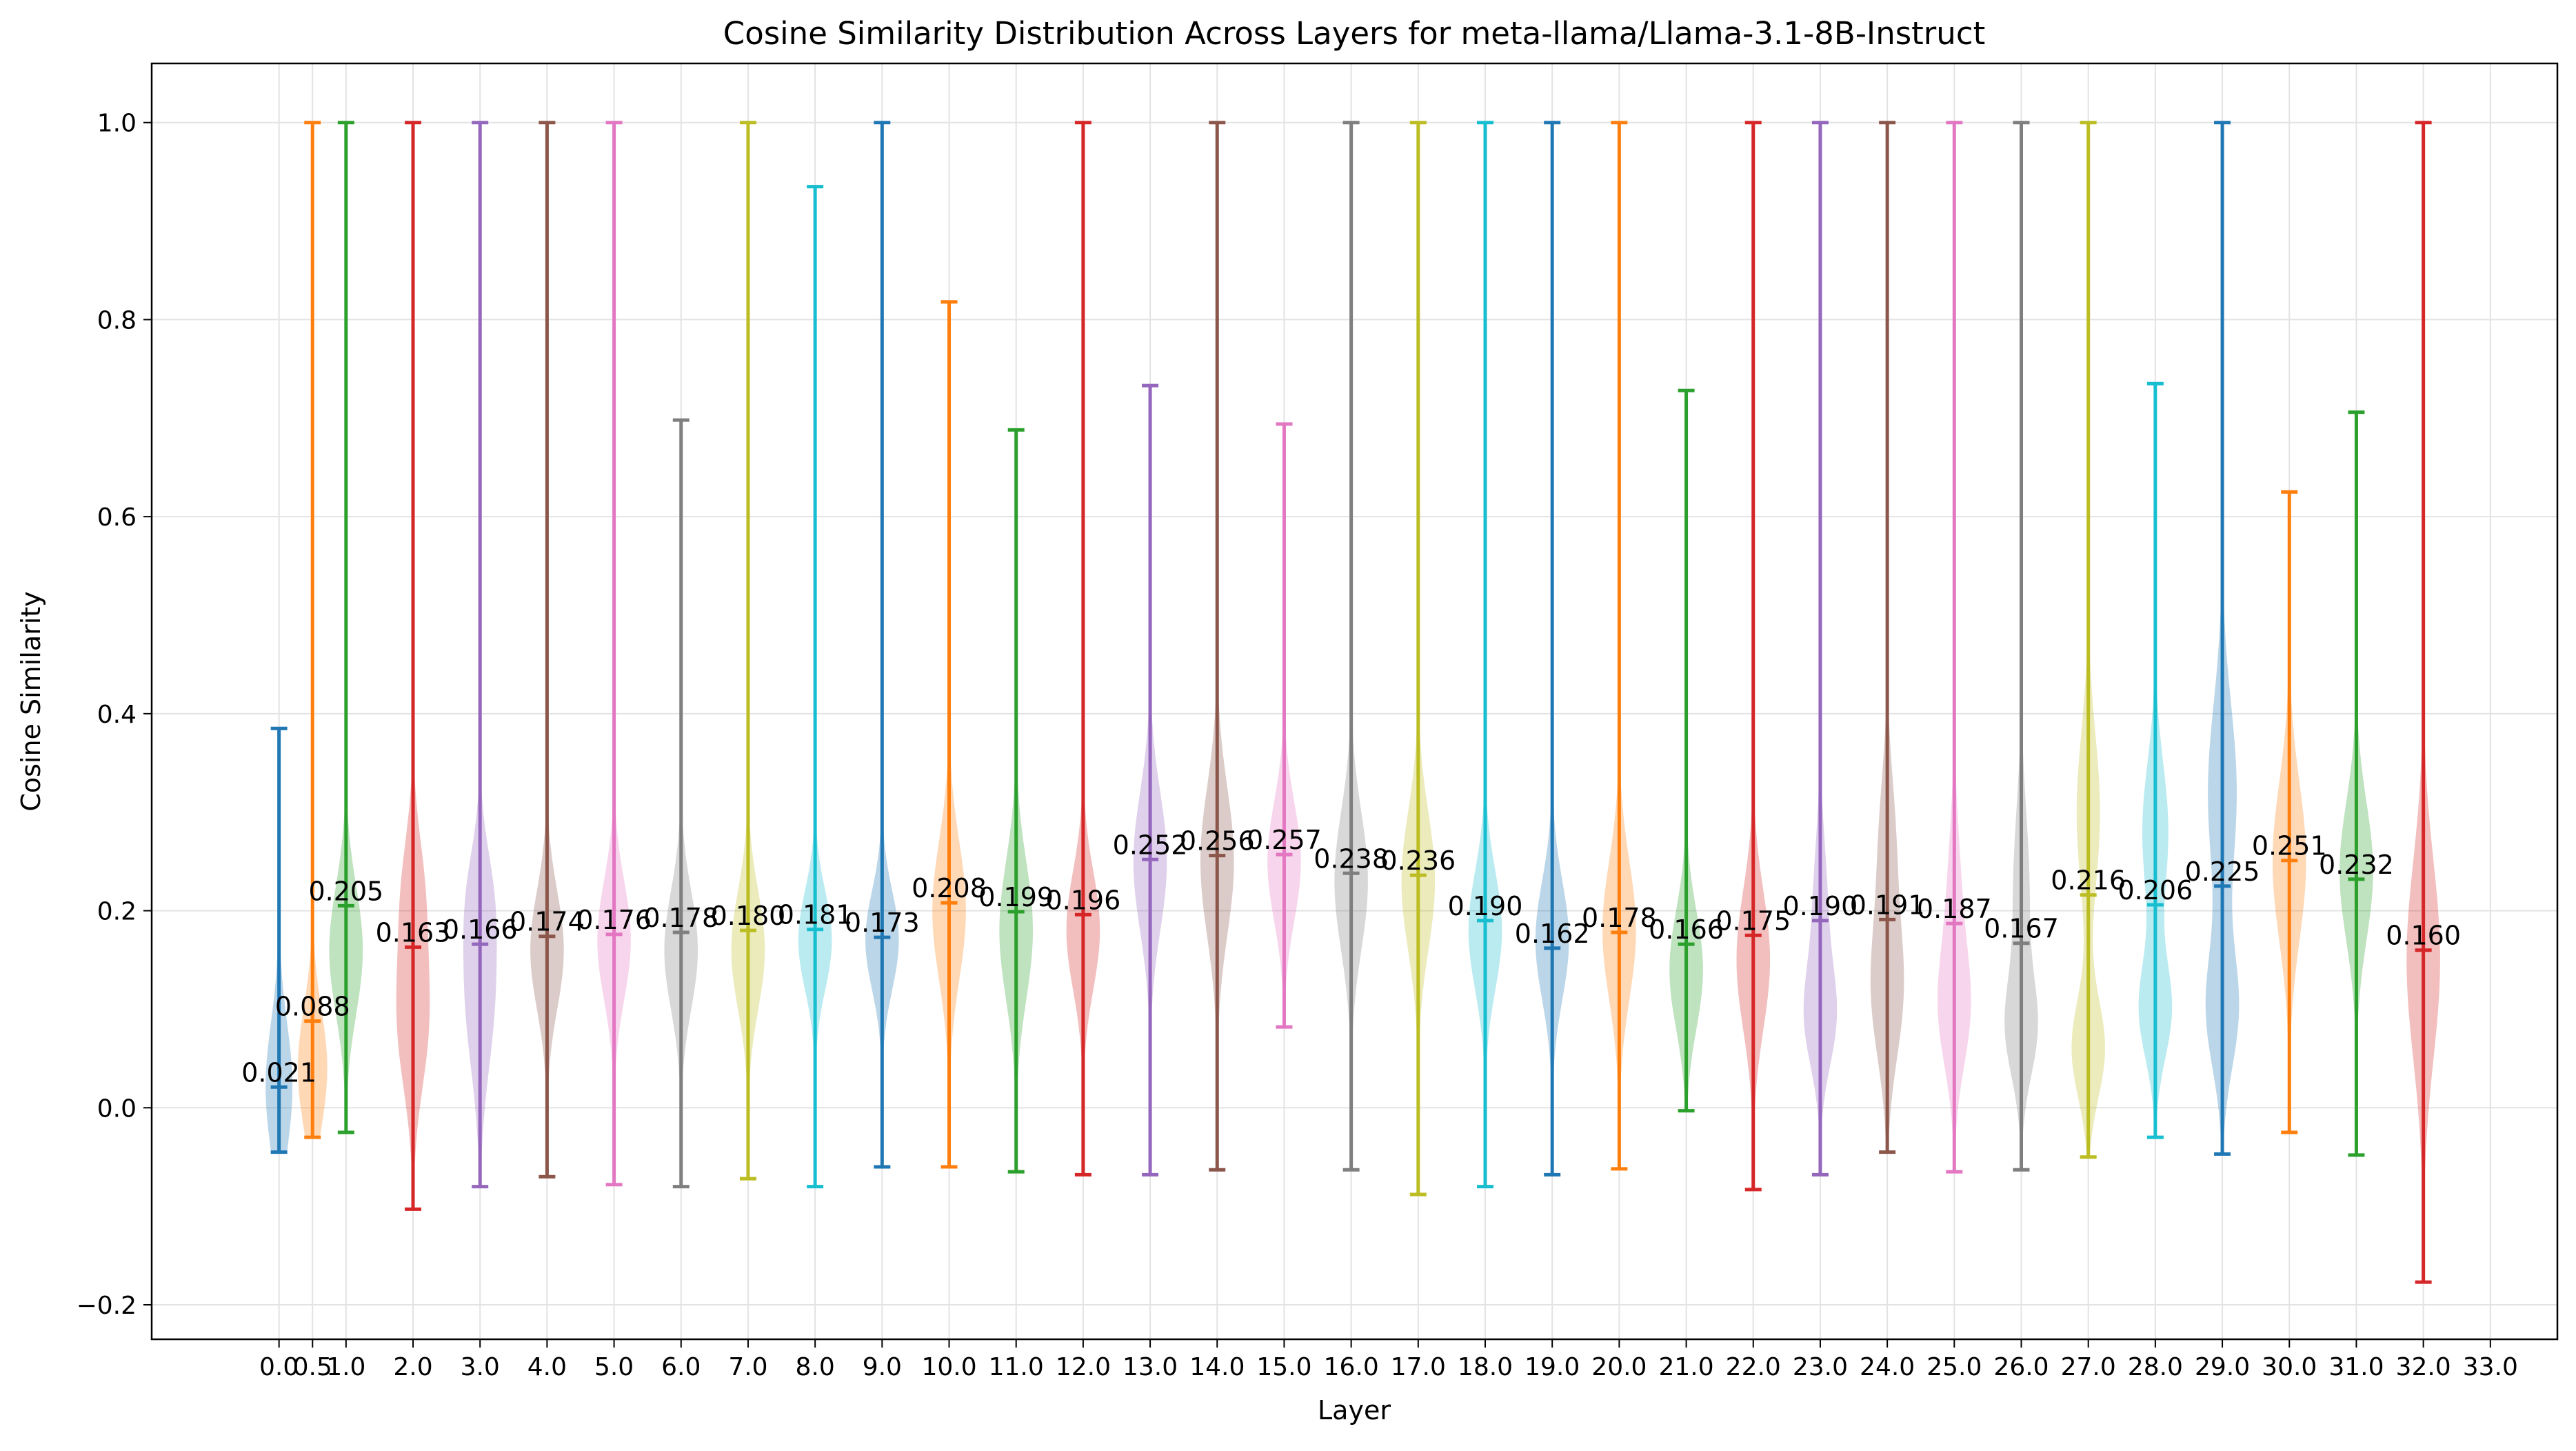  I want to click on x-tick-label: 29.0, so click(2222, 1367).